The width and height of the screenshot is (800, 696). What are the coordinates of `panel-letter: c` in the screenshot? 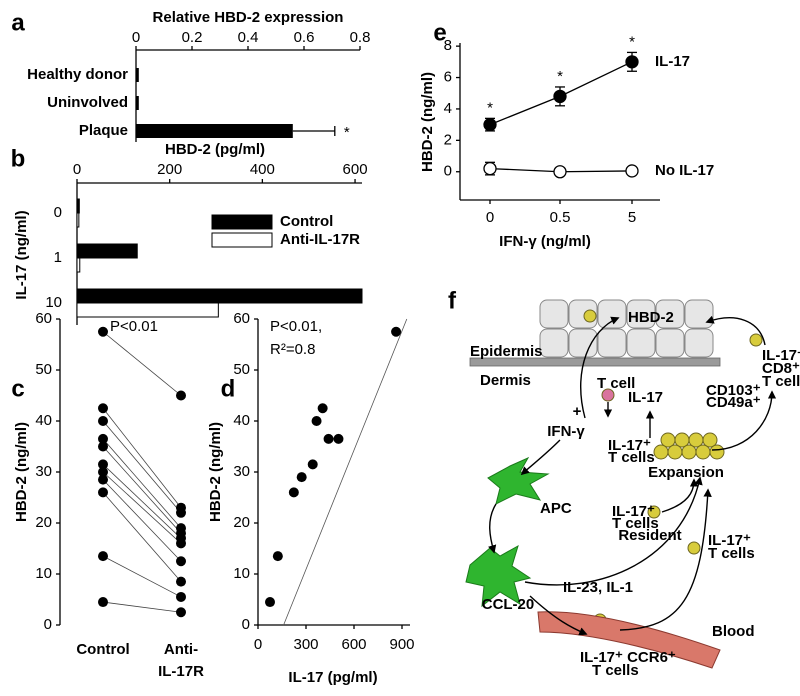 It's located at (17, 388).